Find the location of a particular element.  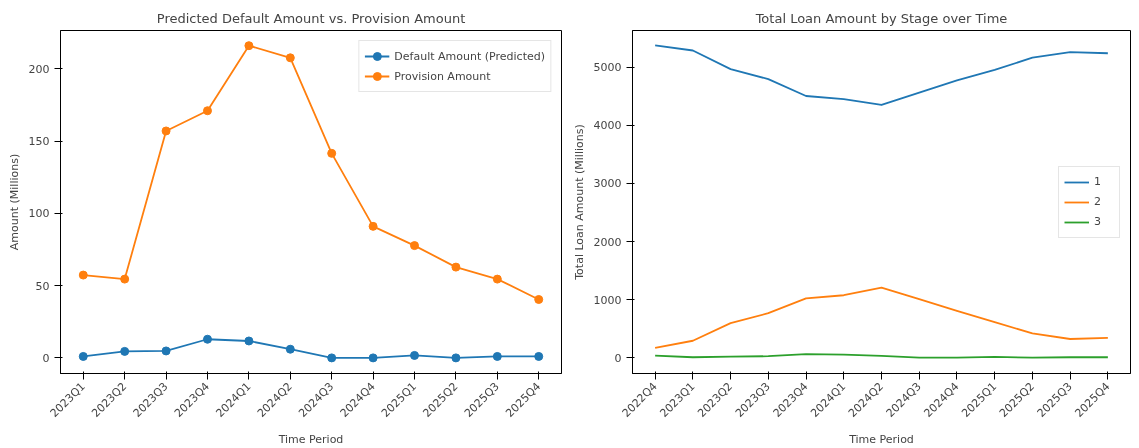

legend-label: Provision Amount is located at coordinates (442, 76).